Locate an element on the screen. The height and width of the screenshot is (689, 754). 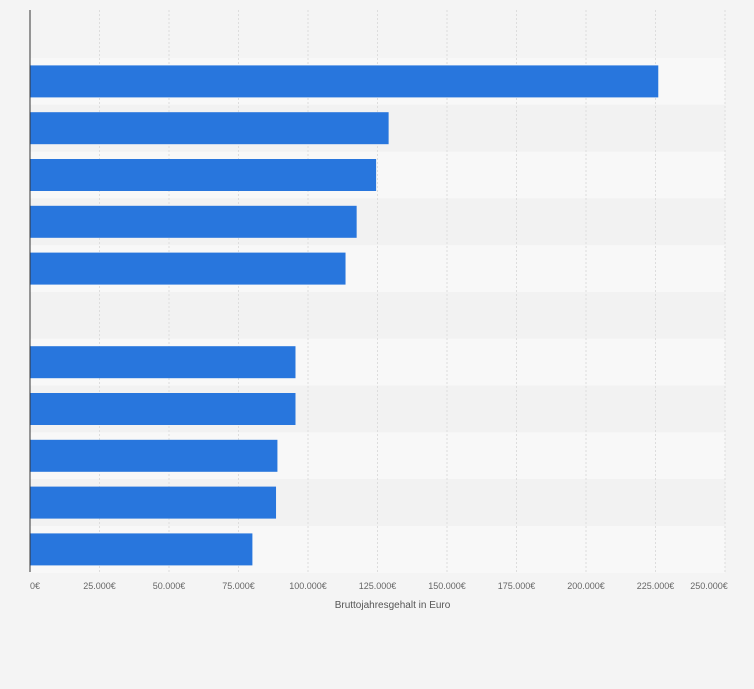
x-tick-label: 125.000€ is located at coordinates (378, 586).